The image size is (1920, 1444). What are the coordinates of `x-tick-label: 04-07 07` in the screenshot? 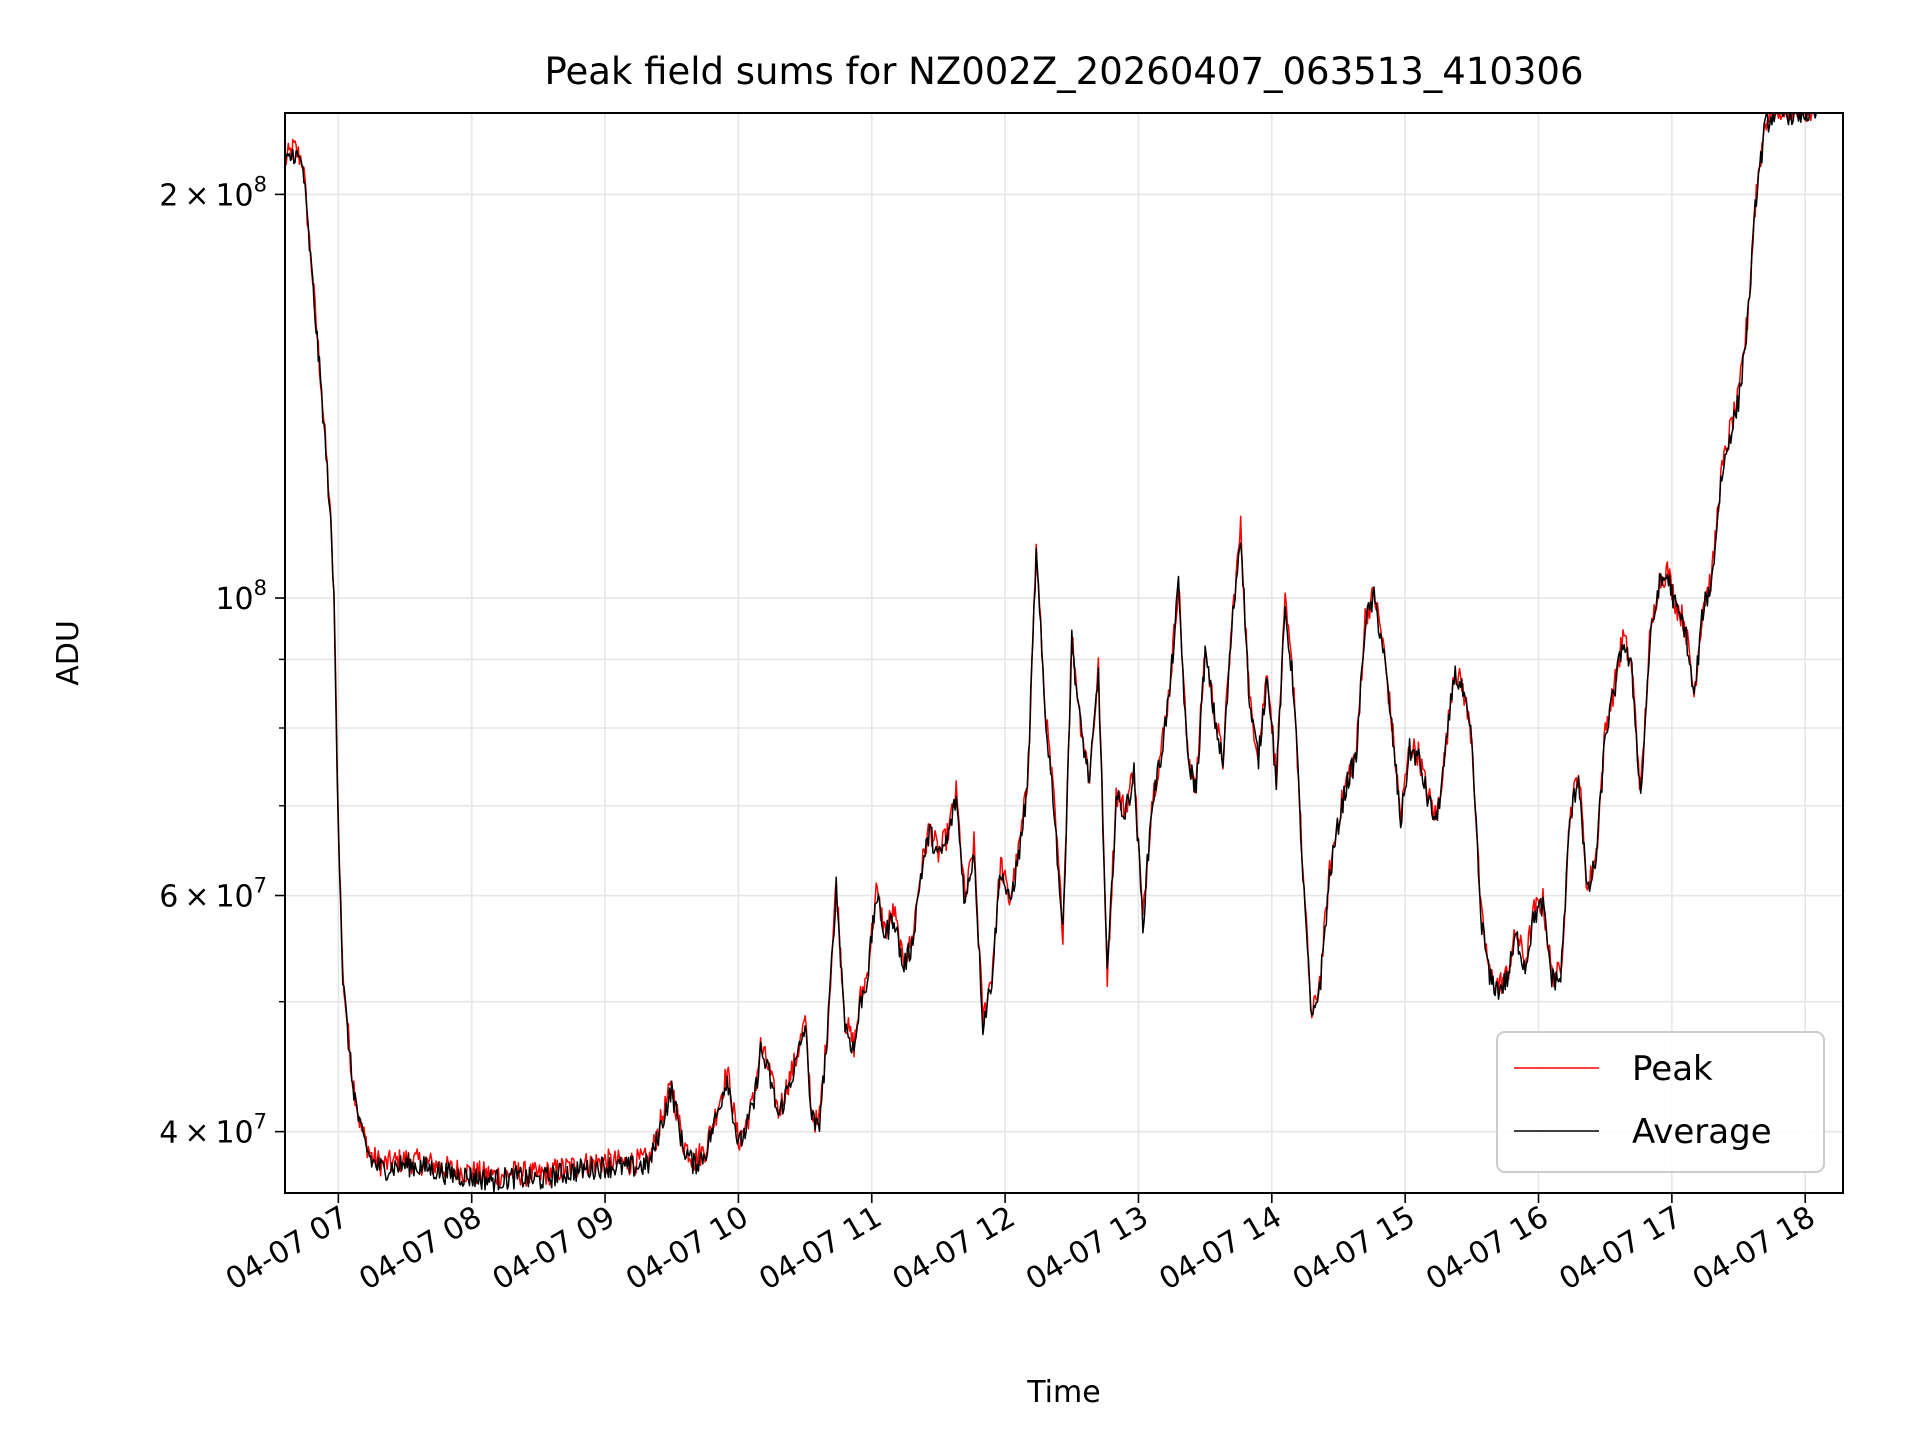 It's located at (287, 1249).